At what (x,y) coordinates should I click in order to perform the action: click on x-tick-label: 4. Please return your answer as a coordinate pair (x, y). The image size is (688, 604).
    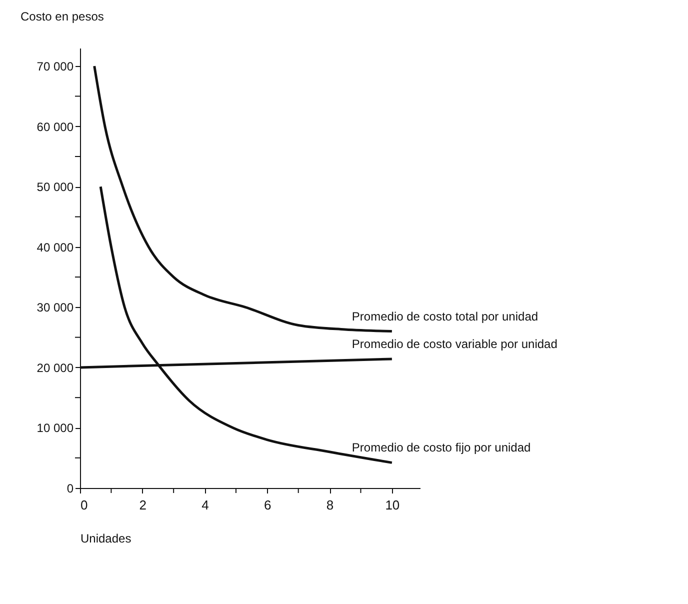
    Looking at the image, I should click on (205, 505).